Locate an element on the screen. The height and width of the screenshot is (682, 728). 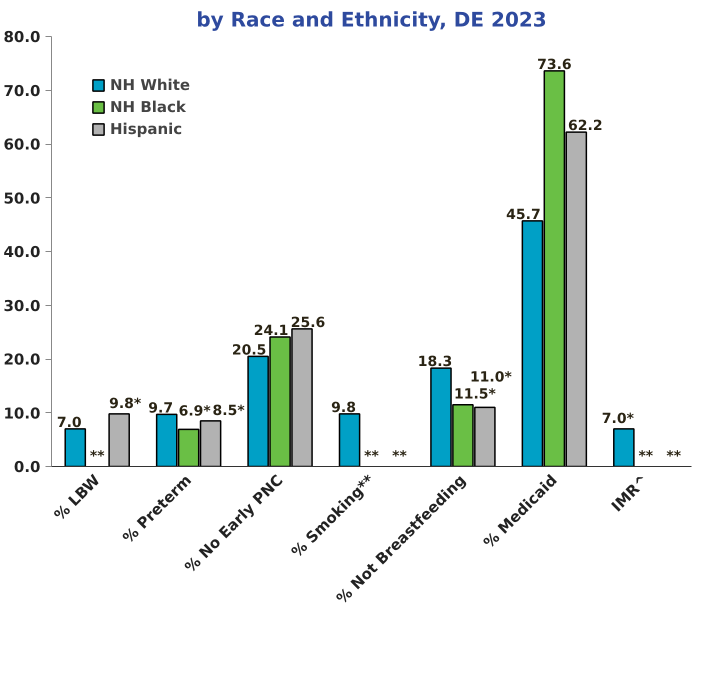
y-tick-label: 10.0 is located at coordinates (22, 413).